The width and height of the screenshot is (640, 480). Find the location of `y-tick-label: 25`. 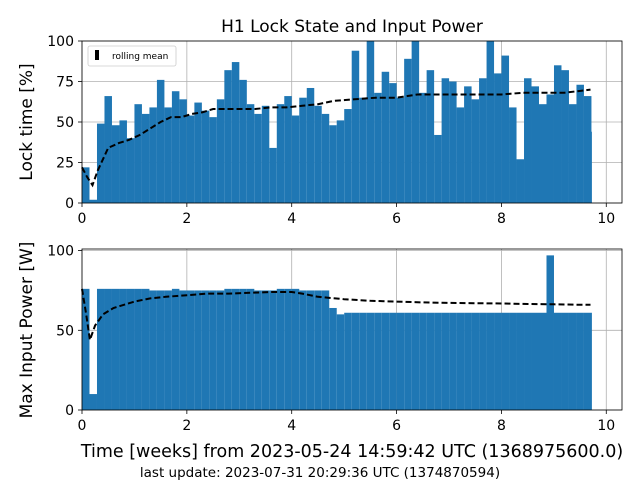

y-tick-label: 25 is located at coordinates (65, 164).